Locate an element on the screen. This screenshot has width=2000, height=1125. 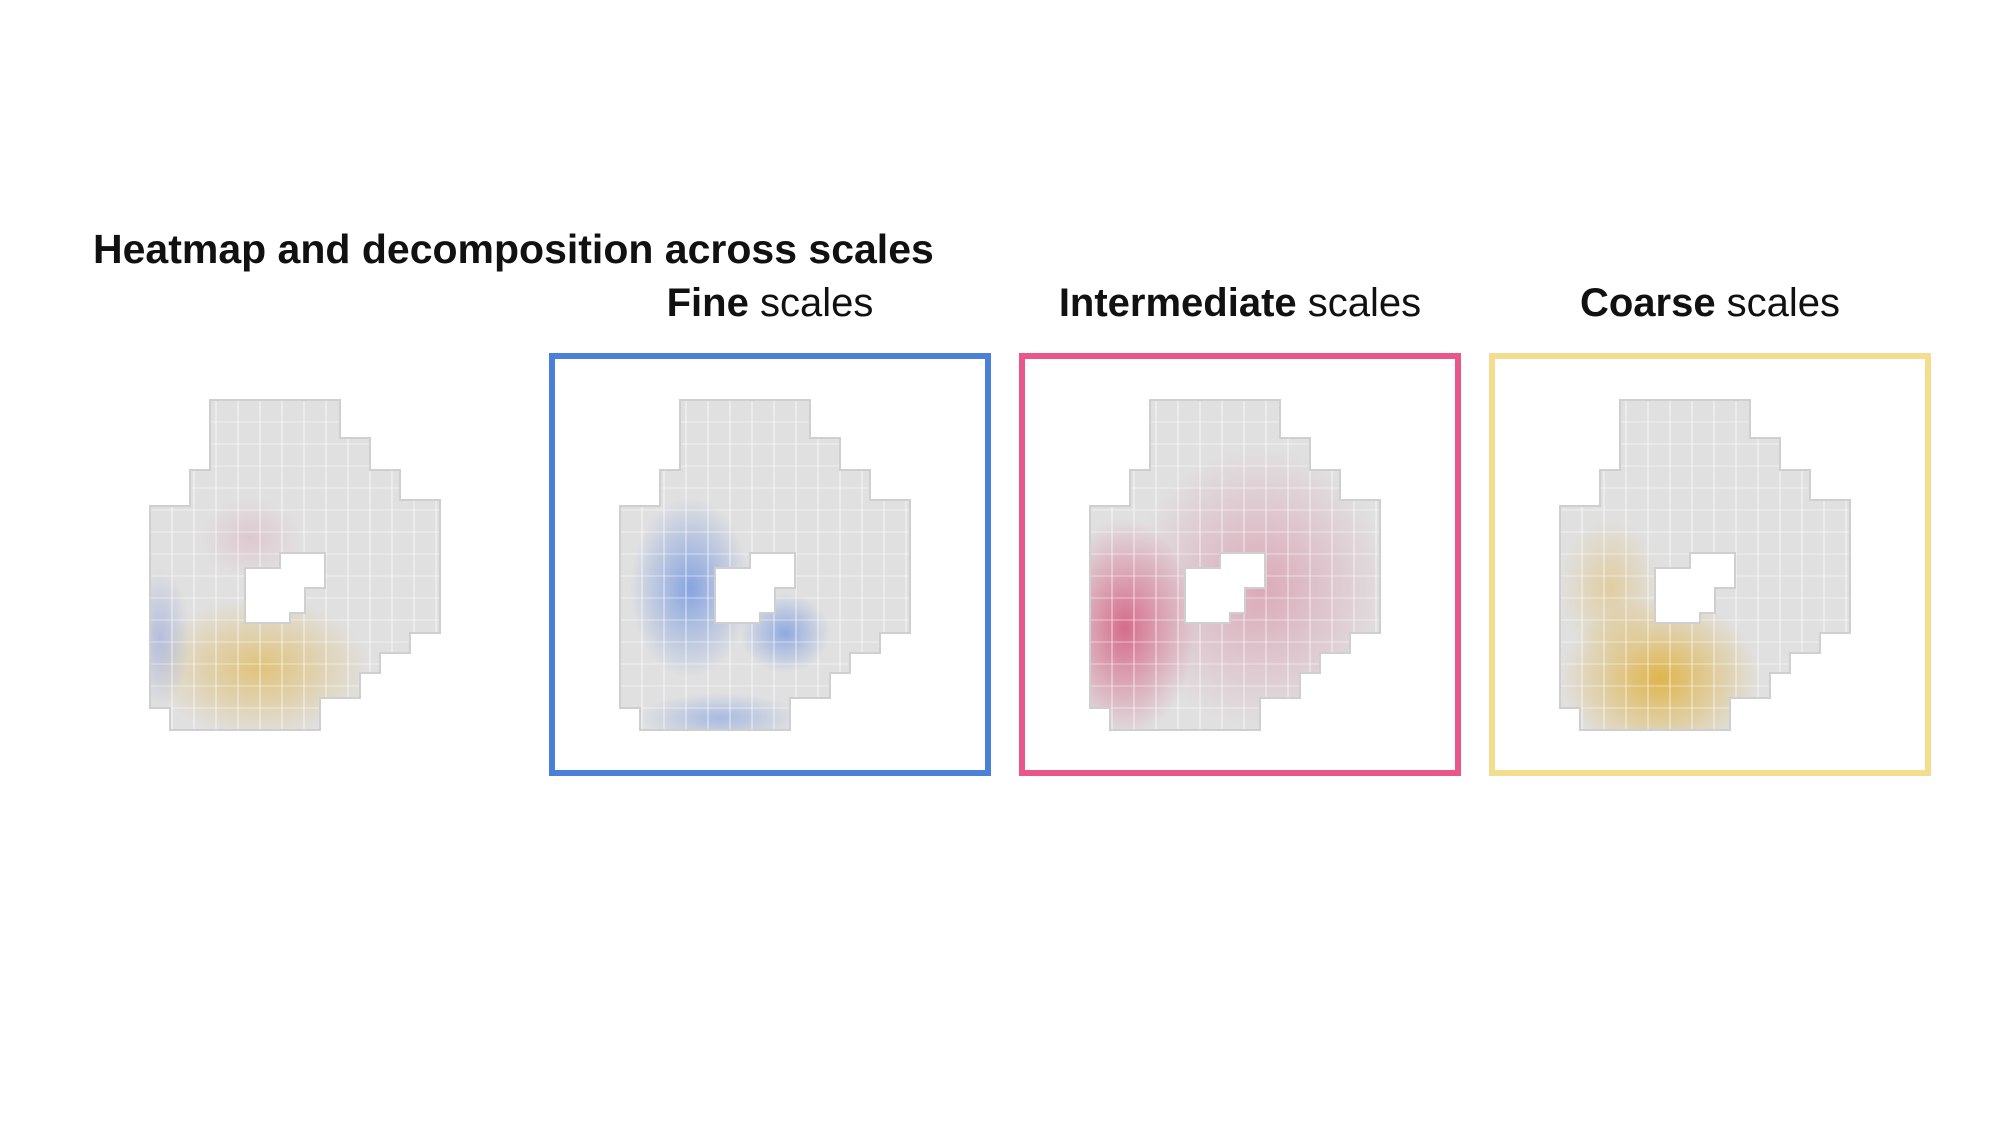
heatmap-voxel-render is located at coordinates (300, 568).